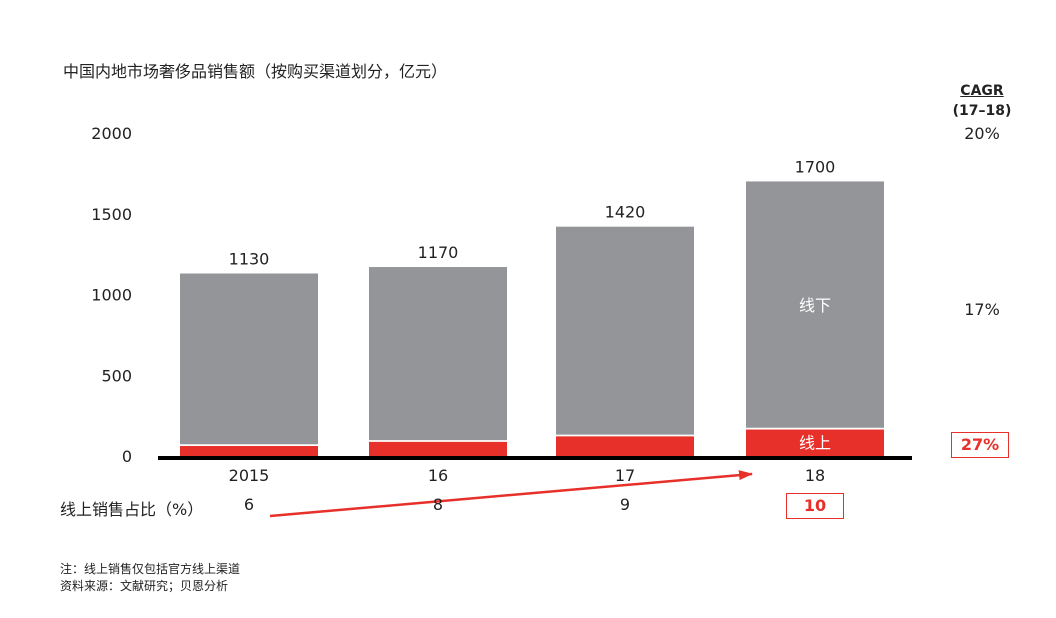 This screenshot has height=618, width=1056. What do you see at coordinates (625, 504) in the screenshot?
I see `online-share-17: 9` at bounding box center [625, 504].